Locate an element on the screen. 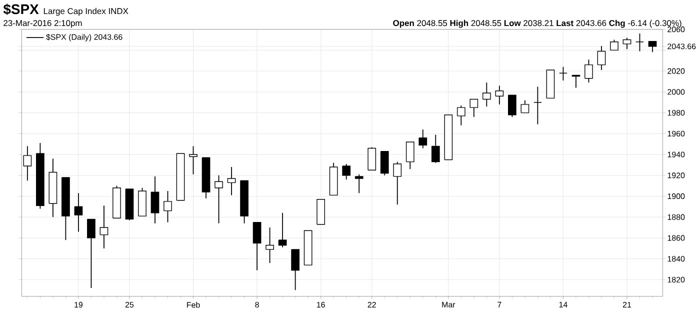 The image size is (700, 312). chart-title: $SPX is located at coordinates (21, 10).